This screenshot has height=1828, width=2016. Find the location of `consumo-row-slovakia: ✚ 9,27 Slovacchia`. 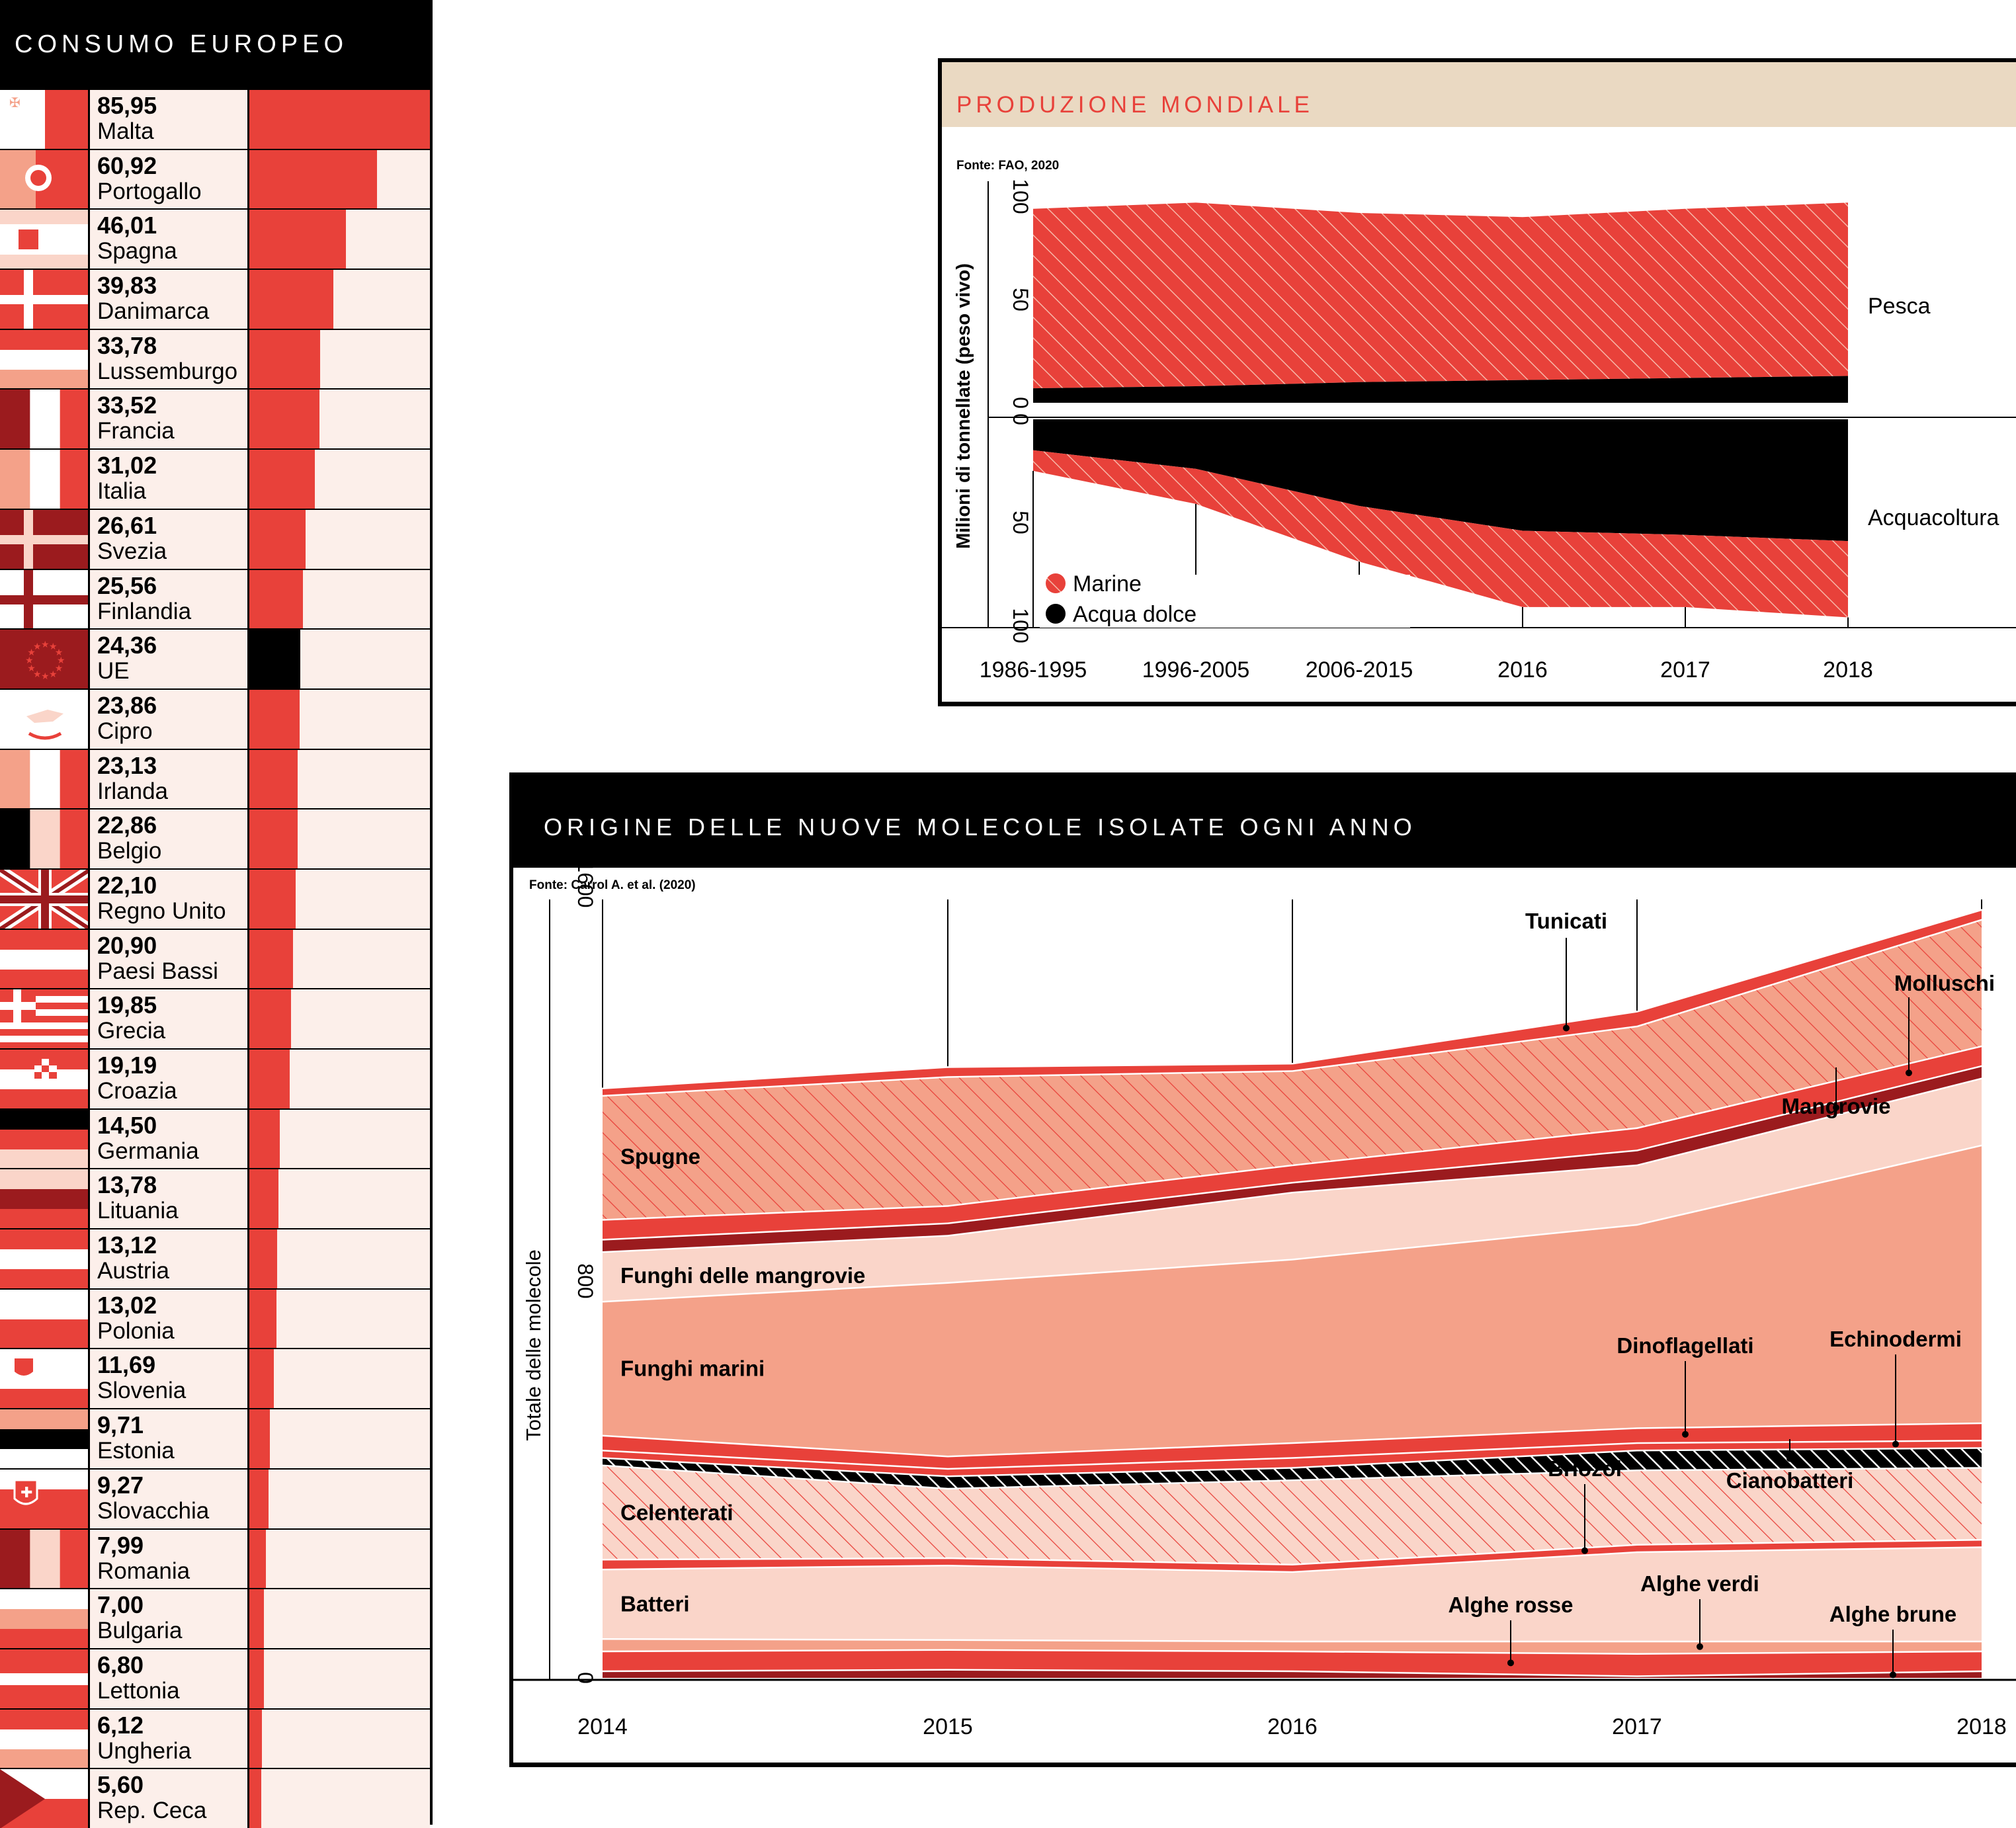

consumo-row-slovakia: ✚ 9,27 Slovacchia is located at coordinates (215, 1498).